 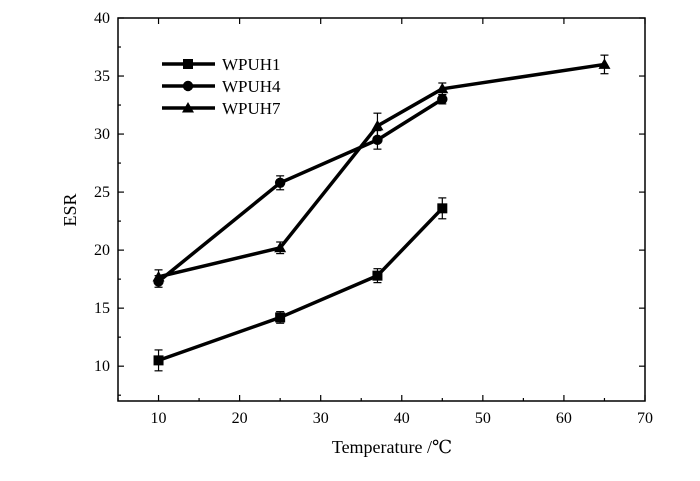 What do you see at coordinates (645, 418) in the screenshot?
I see `x-tick-label: 70` at bounding box center [645, 418].